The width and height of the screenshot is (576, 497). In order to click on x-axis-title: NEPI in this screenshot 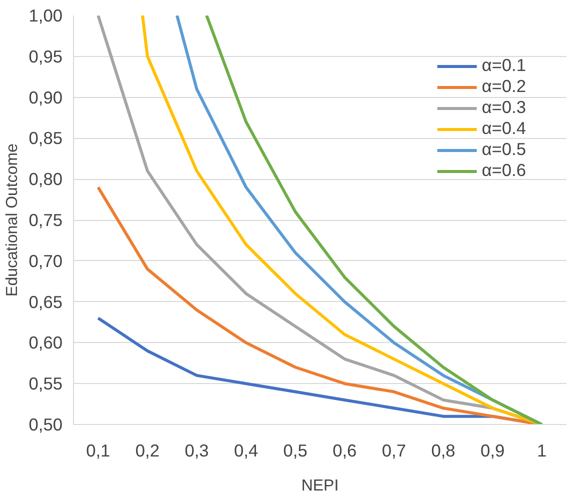, I will do `click(320, 486)`.